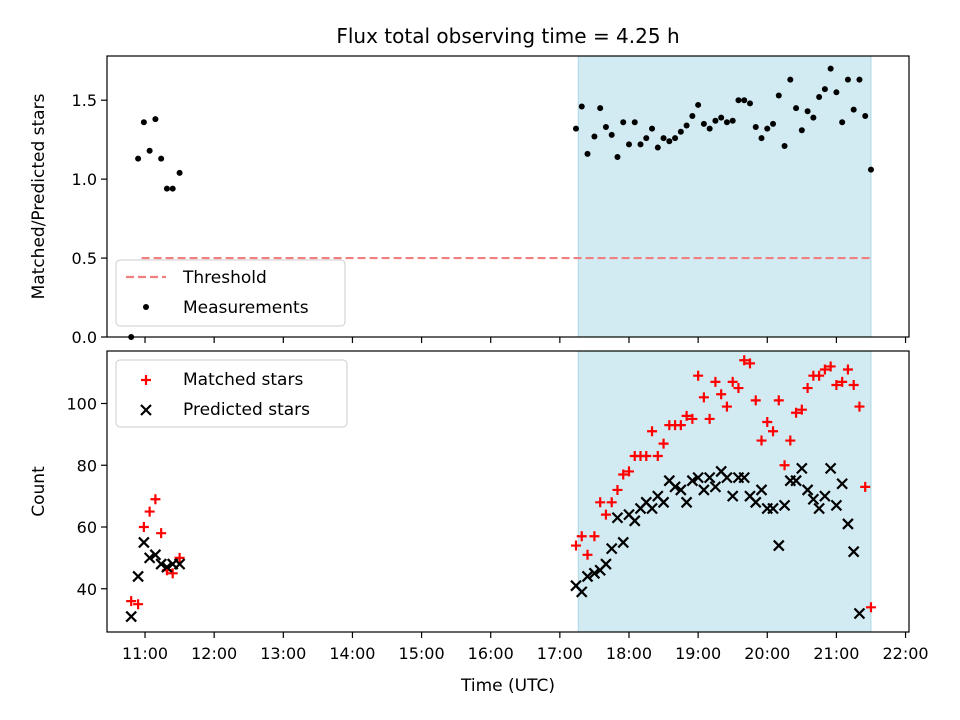 The height and width of the screenshot is (720, 960). Describe the element at coordinates (231, 393) in the screenshot. I see `bottom-legend: Matched stars Predicted stars` at that location.